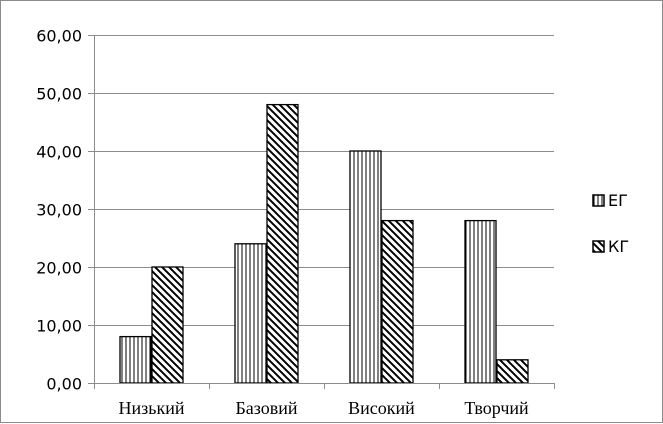  Describe the element at coordinates (496, 408) in the screenshot. I see `x-category-label: Творчий` at that location.